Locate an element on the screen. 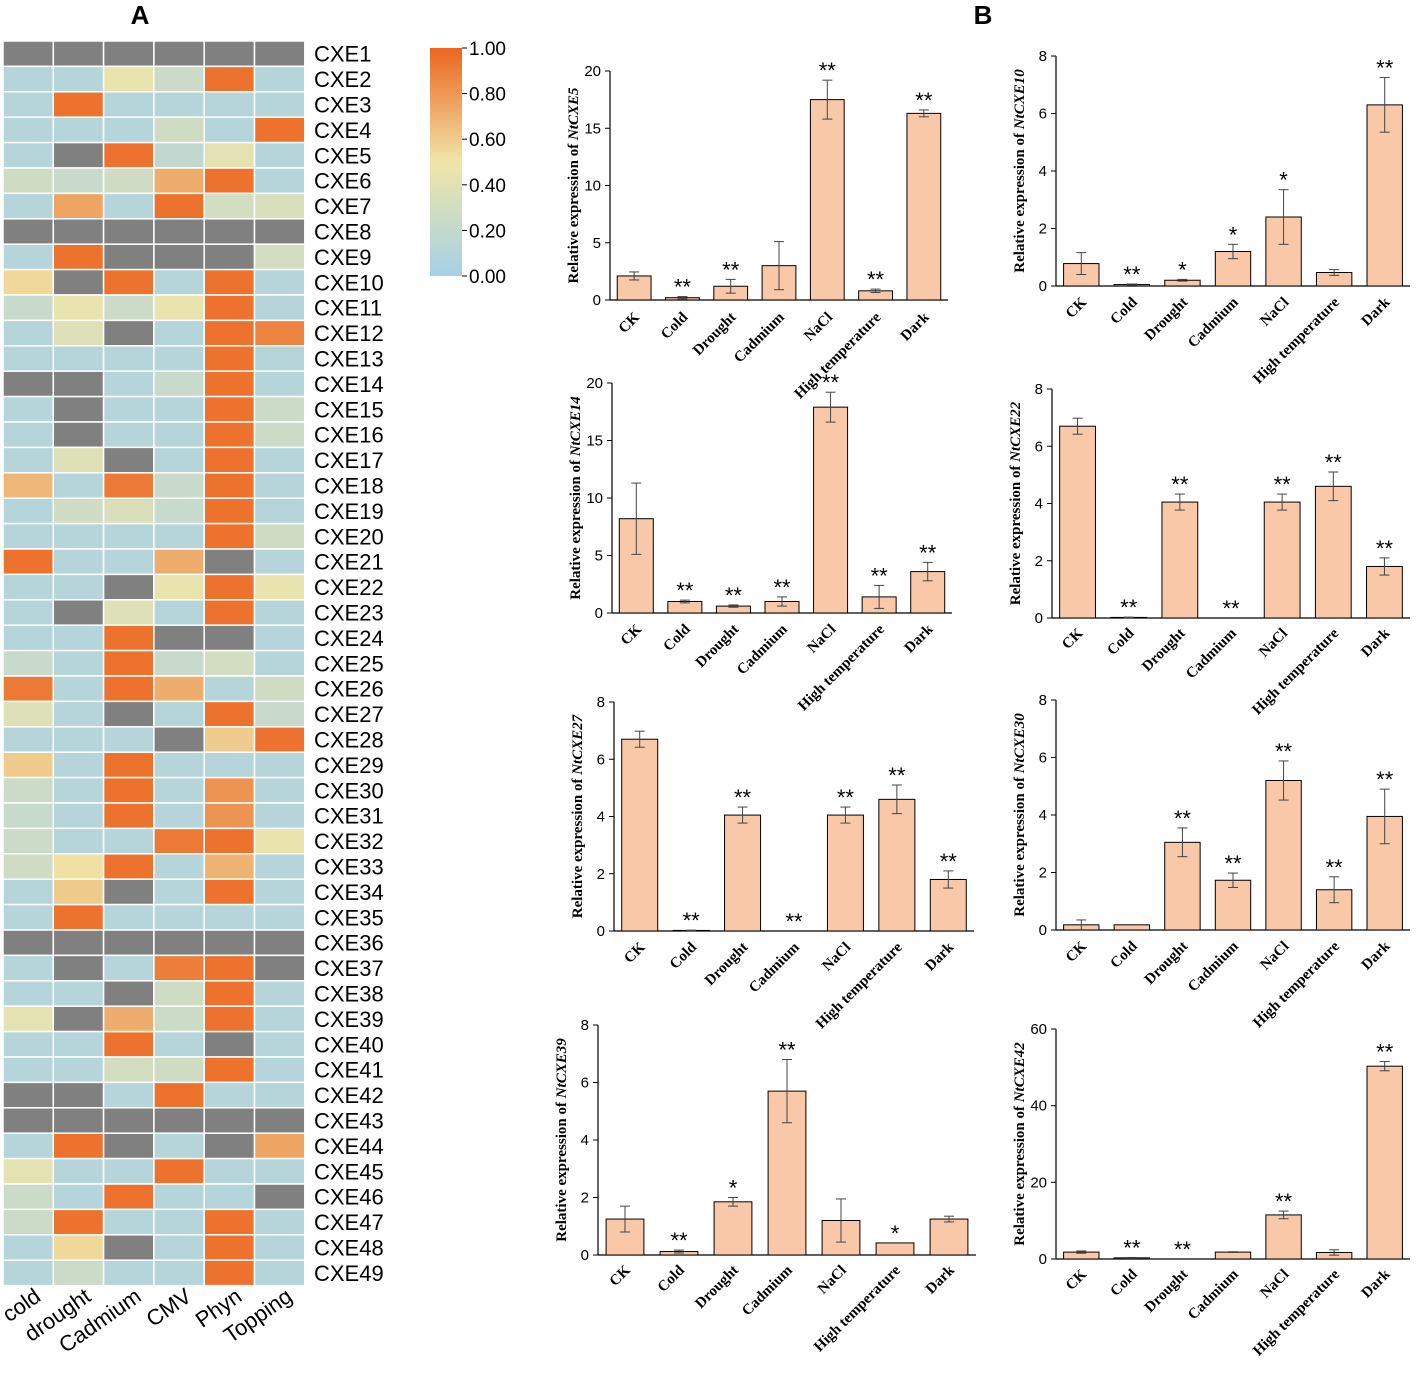 Image resolution: width=1417 pixels, height=1377 pixels. heatmap-cell-cxe12-cold is located at coordinates (28, 333).